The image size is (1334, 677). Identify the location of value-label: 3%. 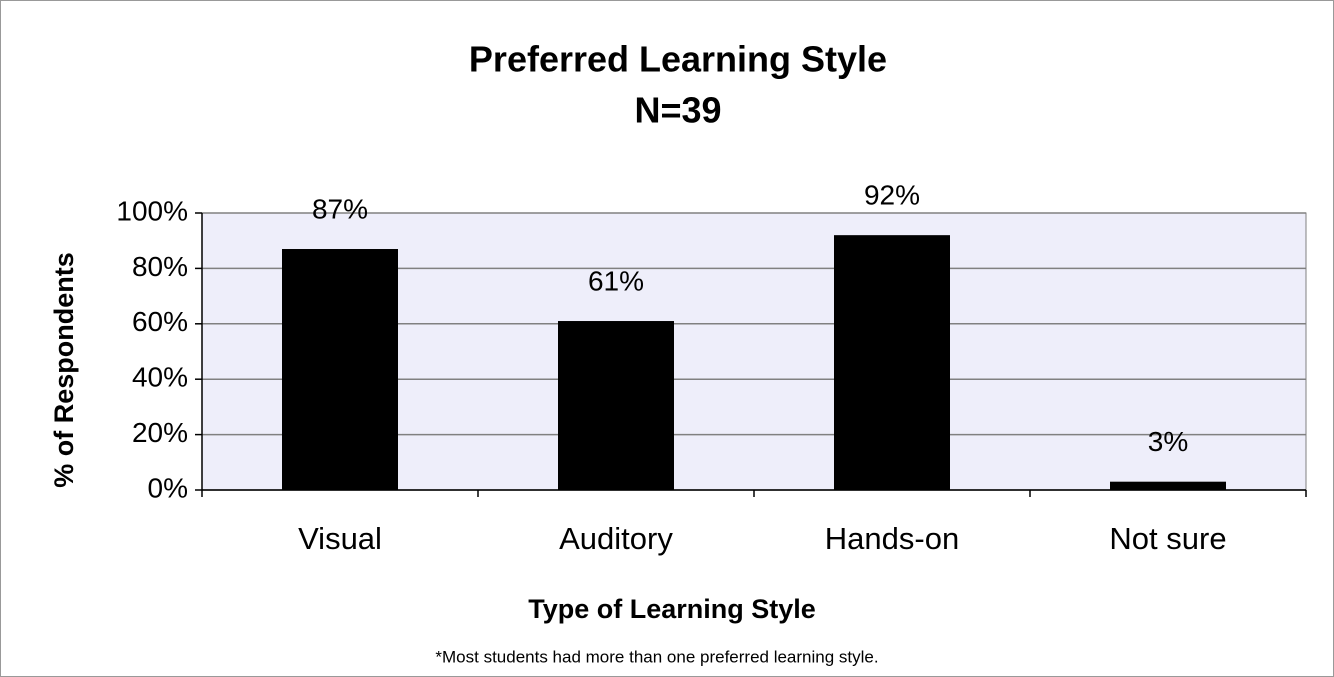
(1168, 441).